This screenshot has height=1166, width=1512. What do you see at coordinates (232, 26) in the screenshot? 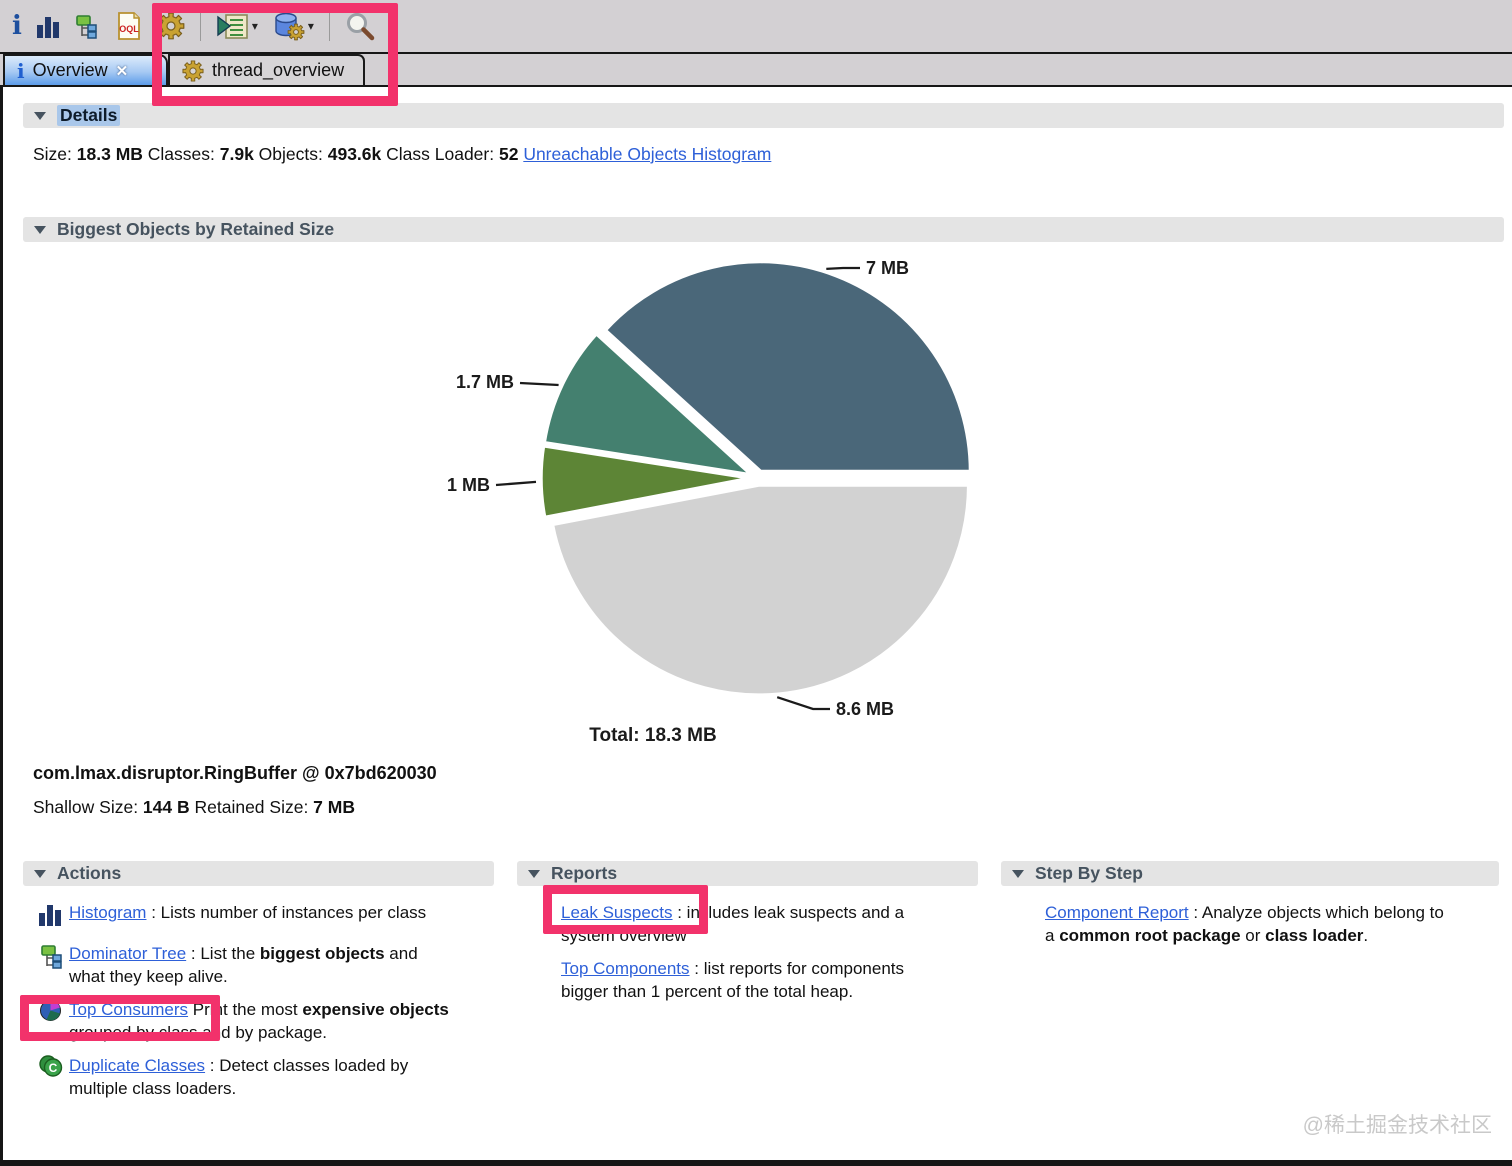
I see `run-list-icon` at bounding box center [232, 26].